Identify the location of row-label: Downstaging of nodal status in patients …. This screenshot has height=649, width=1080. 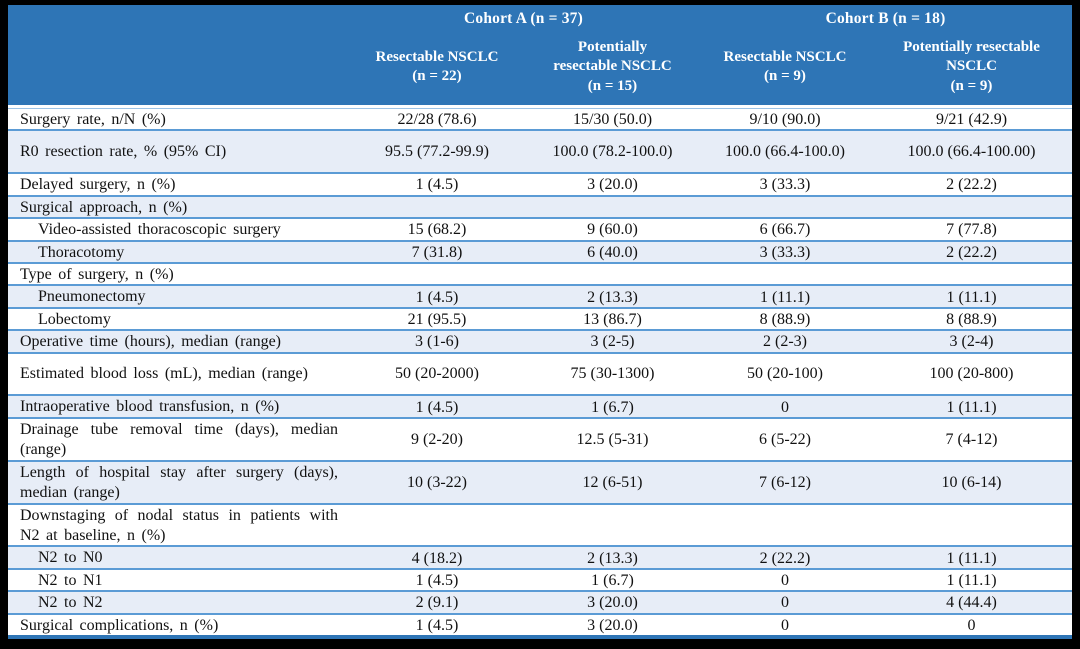
(179, 525).